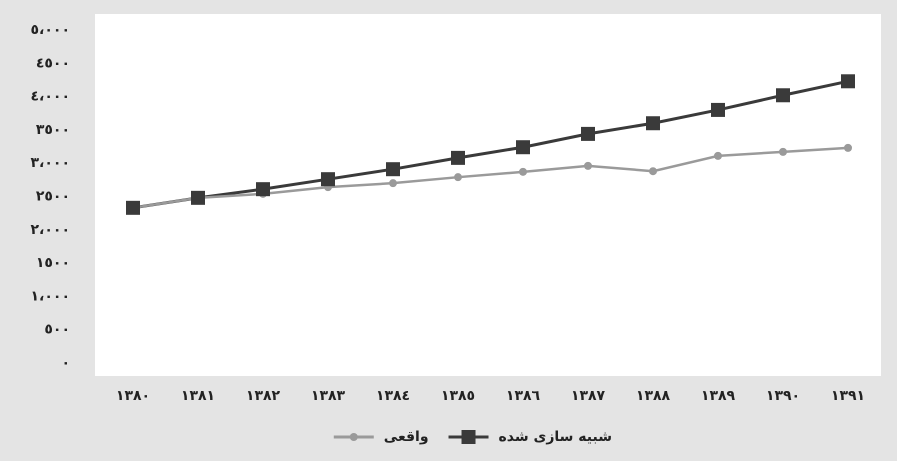  What do you see at coordinates (653, 396) in the screenshot?
I see `x-tick-label: ١٣٨٨` at bounding box center [653, 396].